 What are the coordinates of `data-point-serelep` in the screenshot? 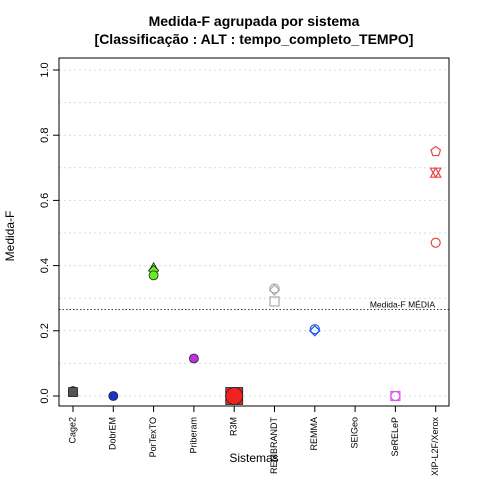 It's located at (395, 396).